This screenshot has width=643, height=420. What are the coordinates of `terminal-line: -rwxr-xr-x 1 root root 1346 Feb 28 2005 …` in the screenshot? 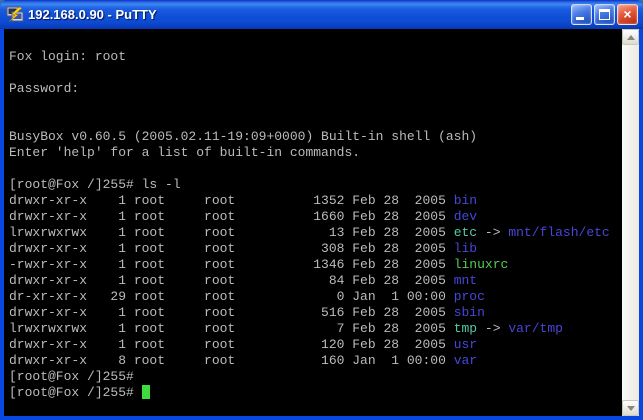 It's located at (315, 265).